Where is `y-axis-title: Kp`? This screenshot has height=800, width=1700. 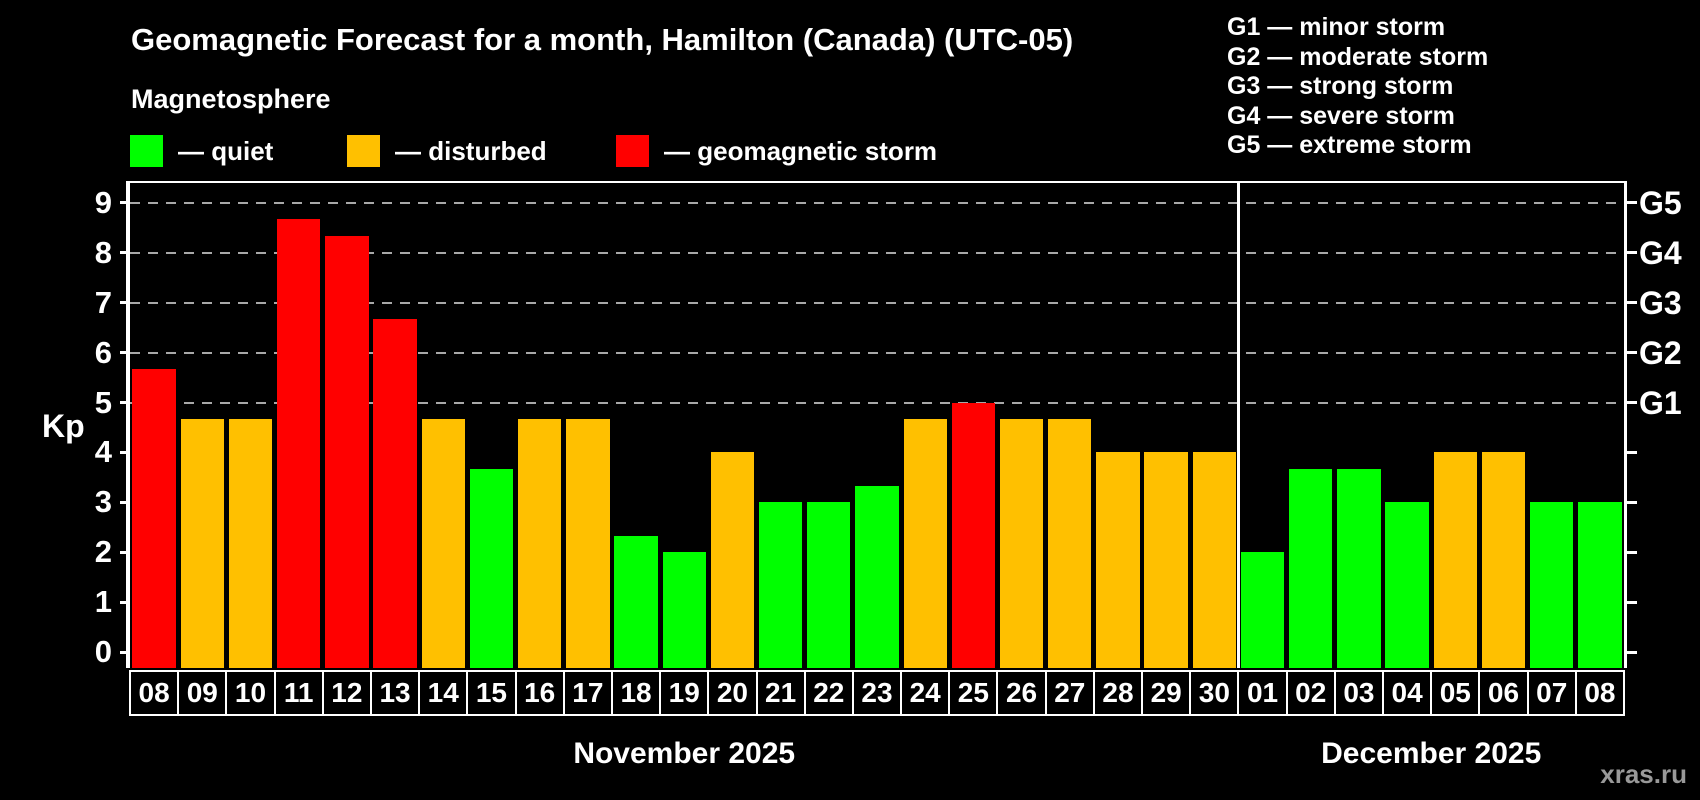 y-axis-title: Kp is located at coordinates (63, 426).